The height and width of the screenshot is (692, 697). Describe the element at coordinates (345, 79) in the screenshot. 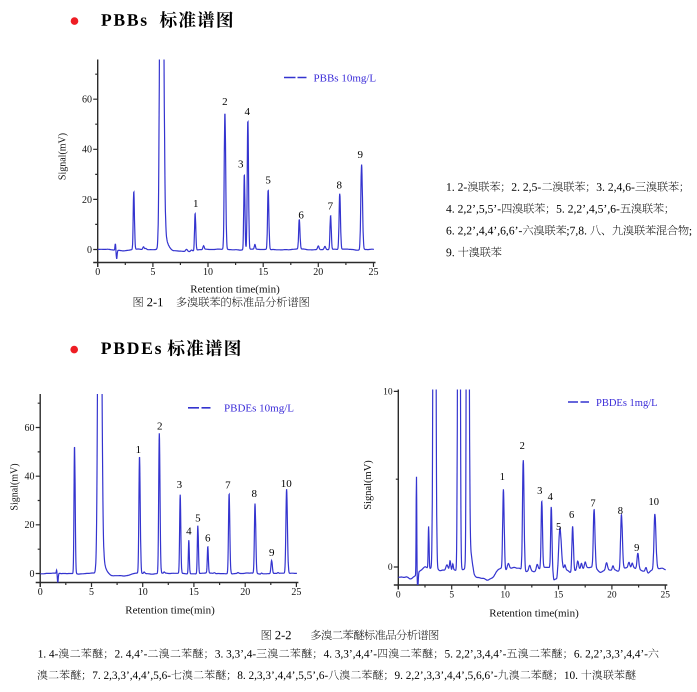

I see `svg-text: PBBs 10mg/L` at that location.